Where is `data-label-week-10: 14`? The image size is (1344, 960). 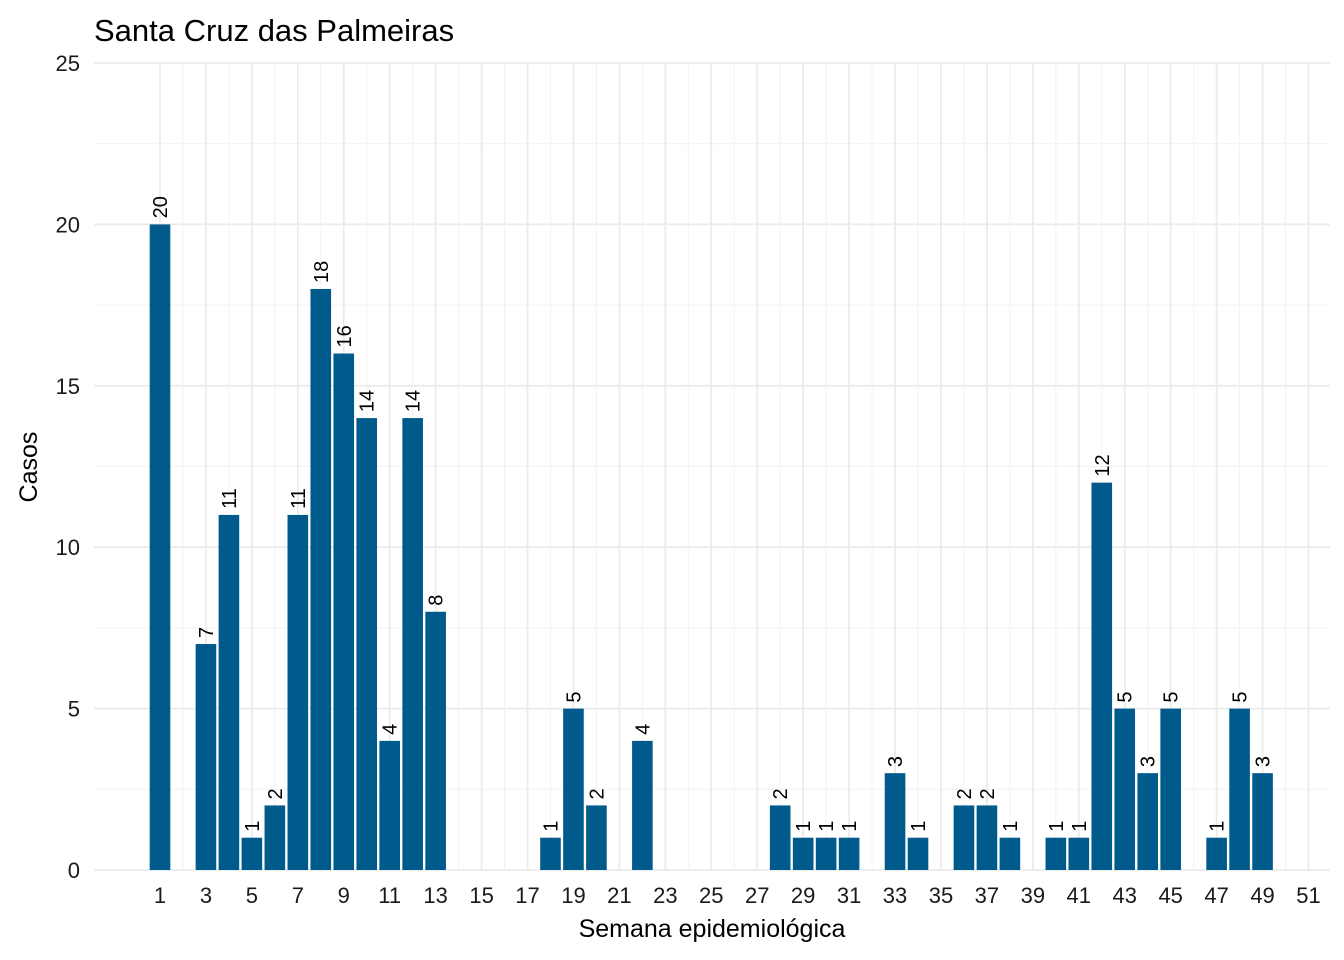
data-label-week-10: 14 is located at coordinates (368, 401).